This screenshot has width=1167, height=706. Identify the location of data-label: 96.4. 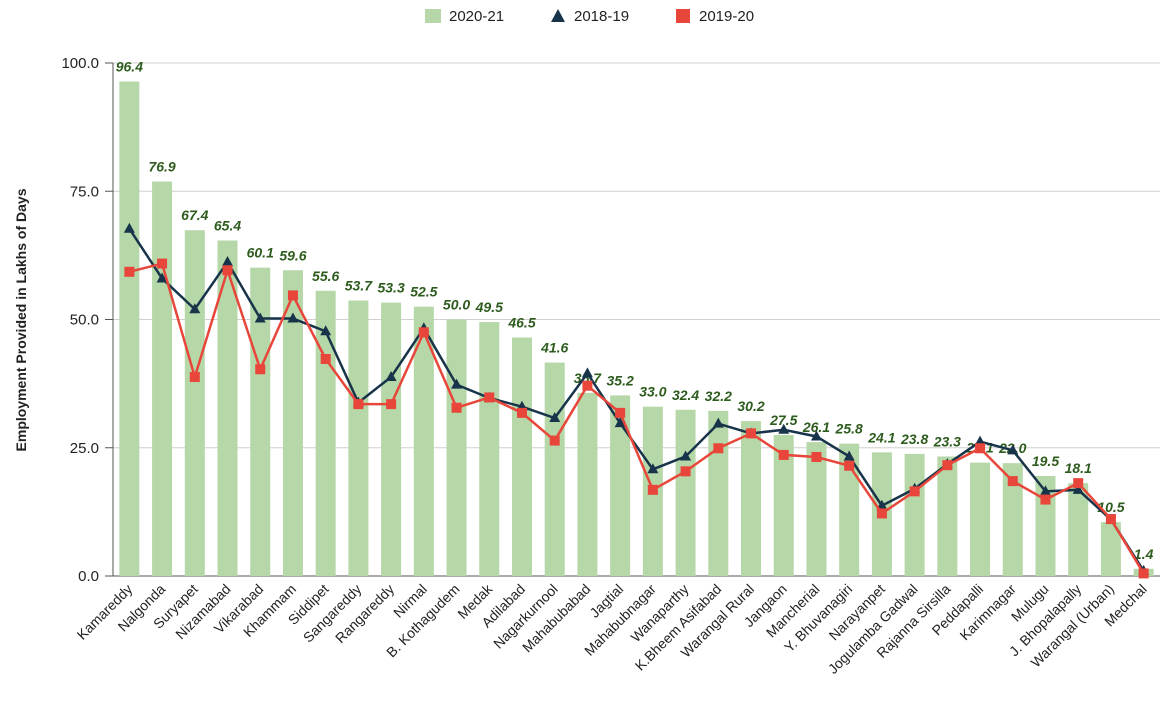
(129, 66).